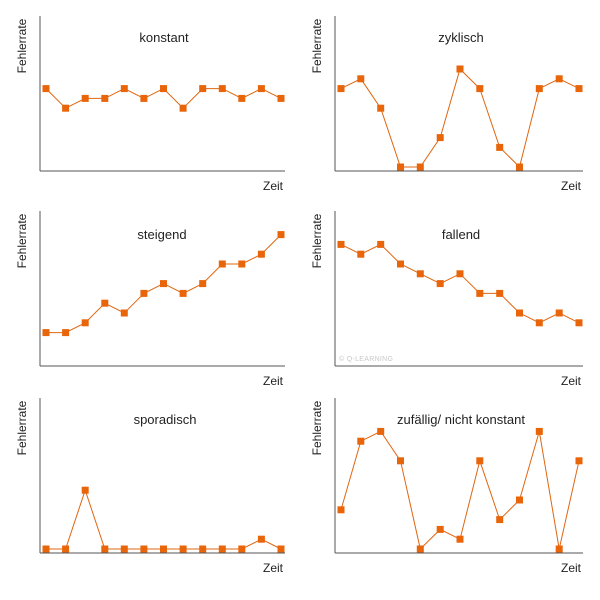  What do you see at coordinates (150, 104) in the screenshot?
I see `chart-panel-1: konstant Fehlerrate Zeit` at bounding box center [150, 104].